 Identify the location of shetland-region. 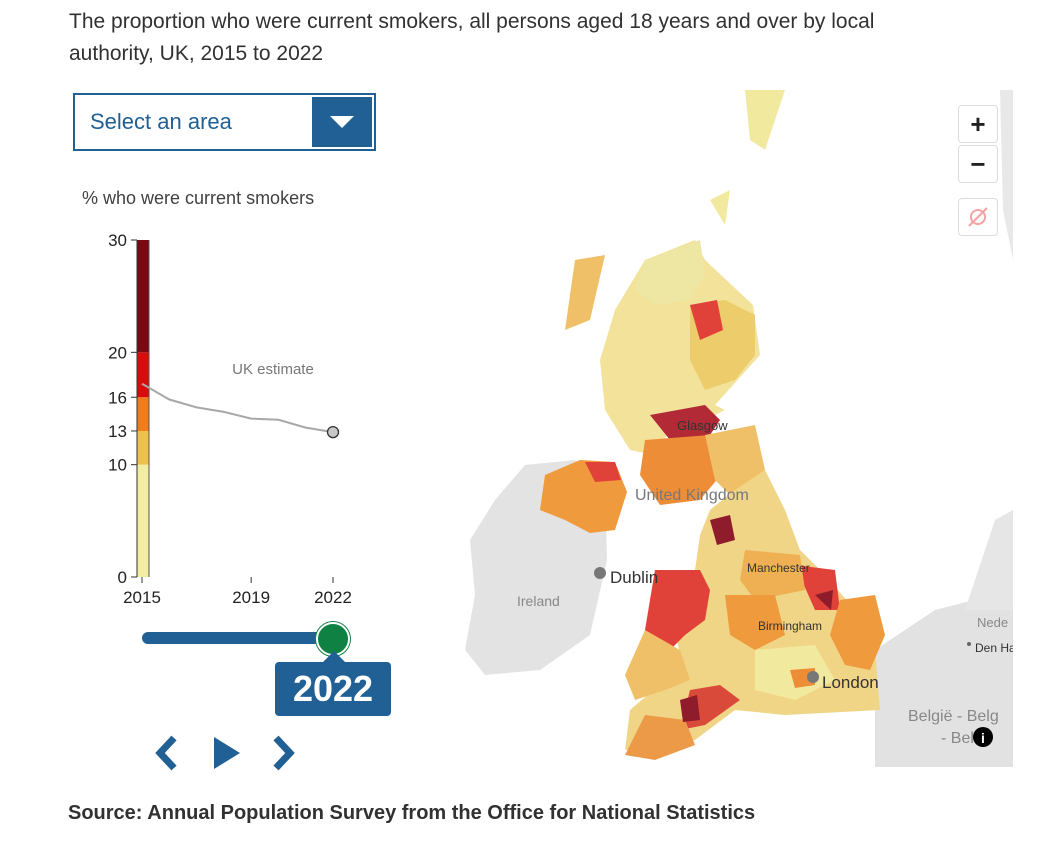
(765, 120).